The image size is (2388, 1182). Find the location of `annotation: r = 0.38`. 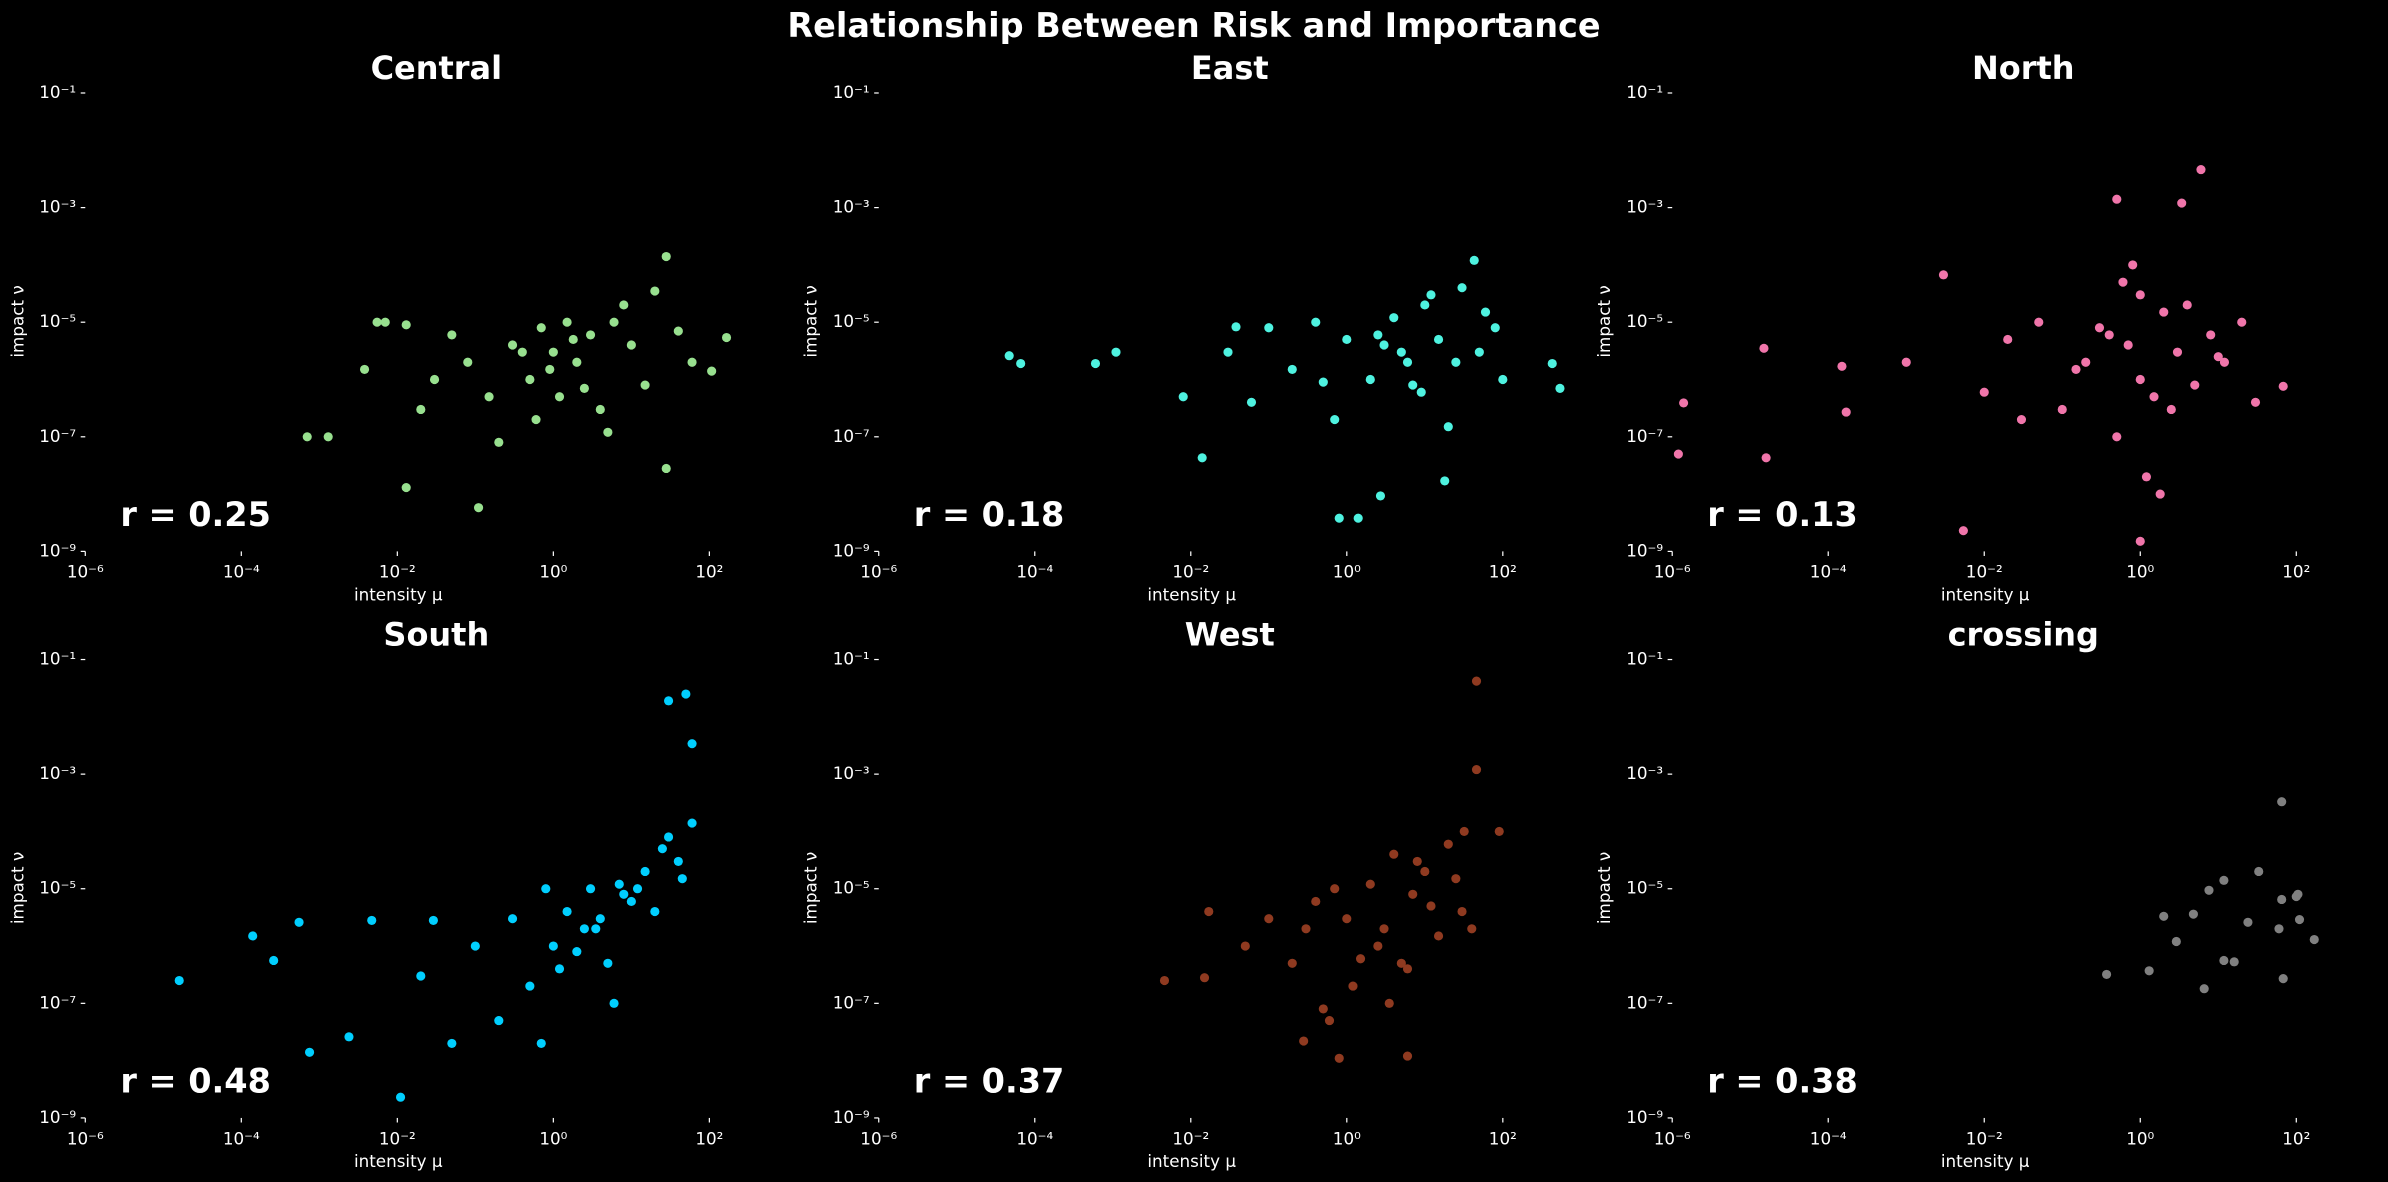

annotation: r = 0.38 is located at coordinates (1782, 1080).